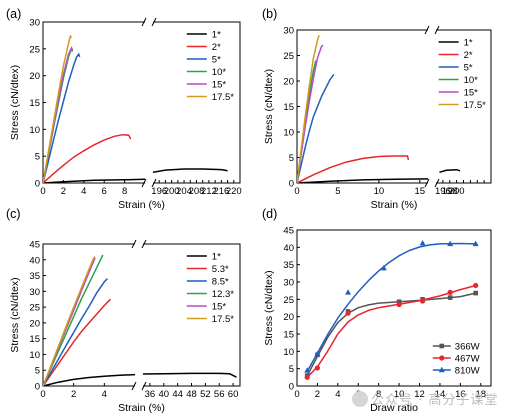  What do you see at coordinates (163, 394) in the screenshot?
I see `x-tick-label: 40` at bounding box center [163, 394].